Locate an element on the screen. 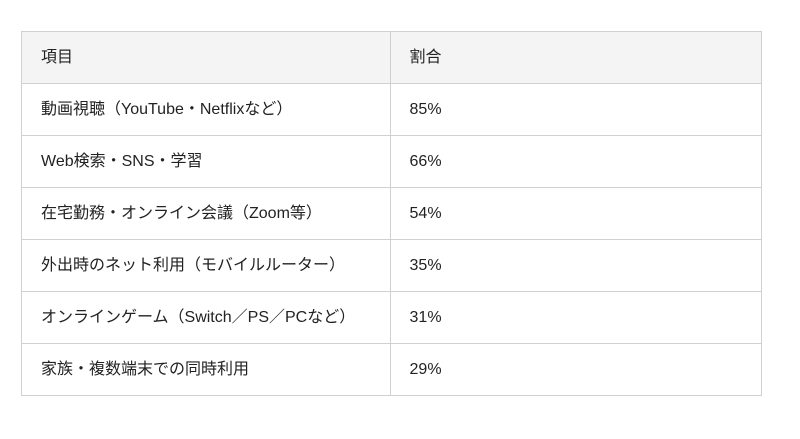 This screenshot has width=800, height=439. table-row: 在宅勤務・オンライン会議（Zoom等） 54% is located at coordinates (392, 213).